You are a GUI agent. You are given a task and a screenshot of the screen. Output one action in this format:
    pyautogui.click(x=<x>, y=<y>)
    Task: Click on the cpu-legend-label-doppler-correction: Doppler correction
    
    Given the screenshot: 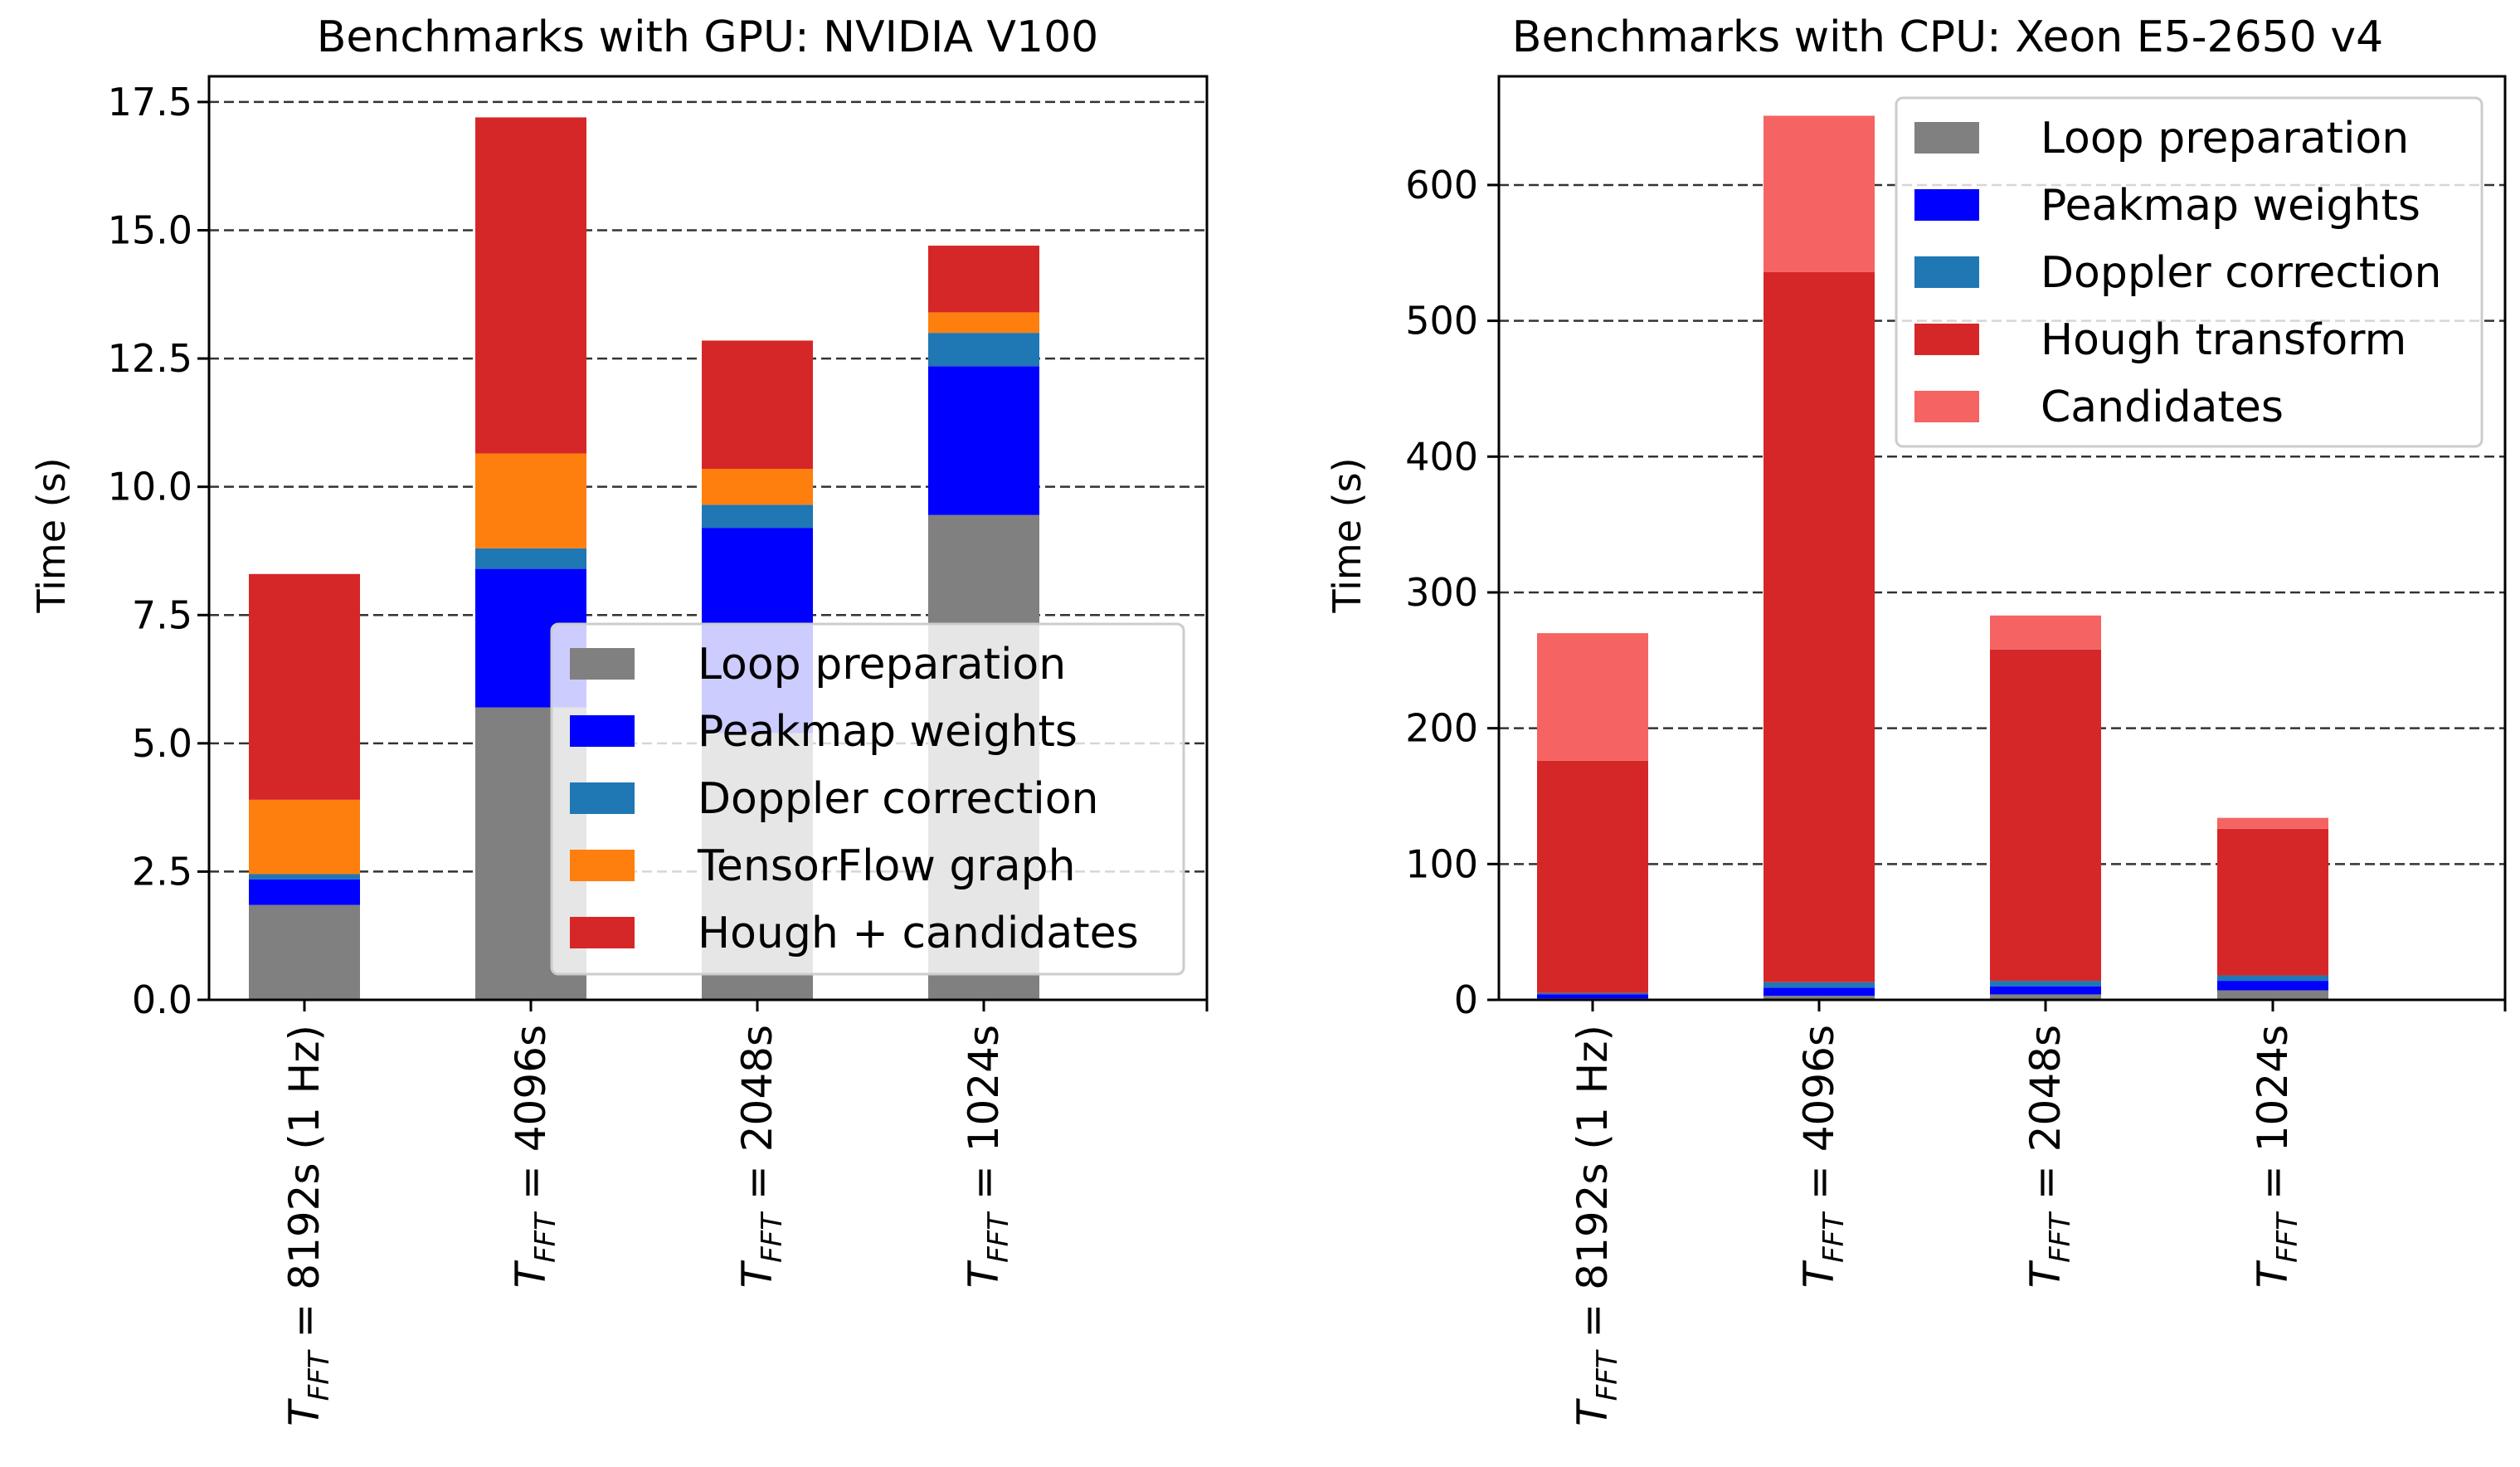 What is the action you would take?
    pyautogui.click(x=2241, y=273)
    